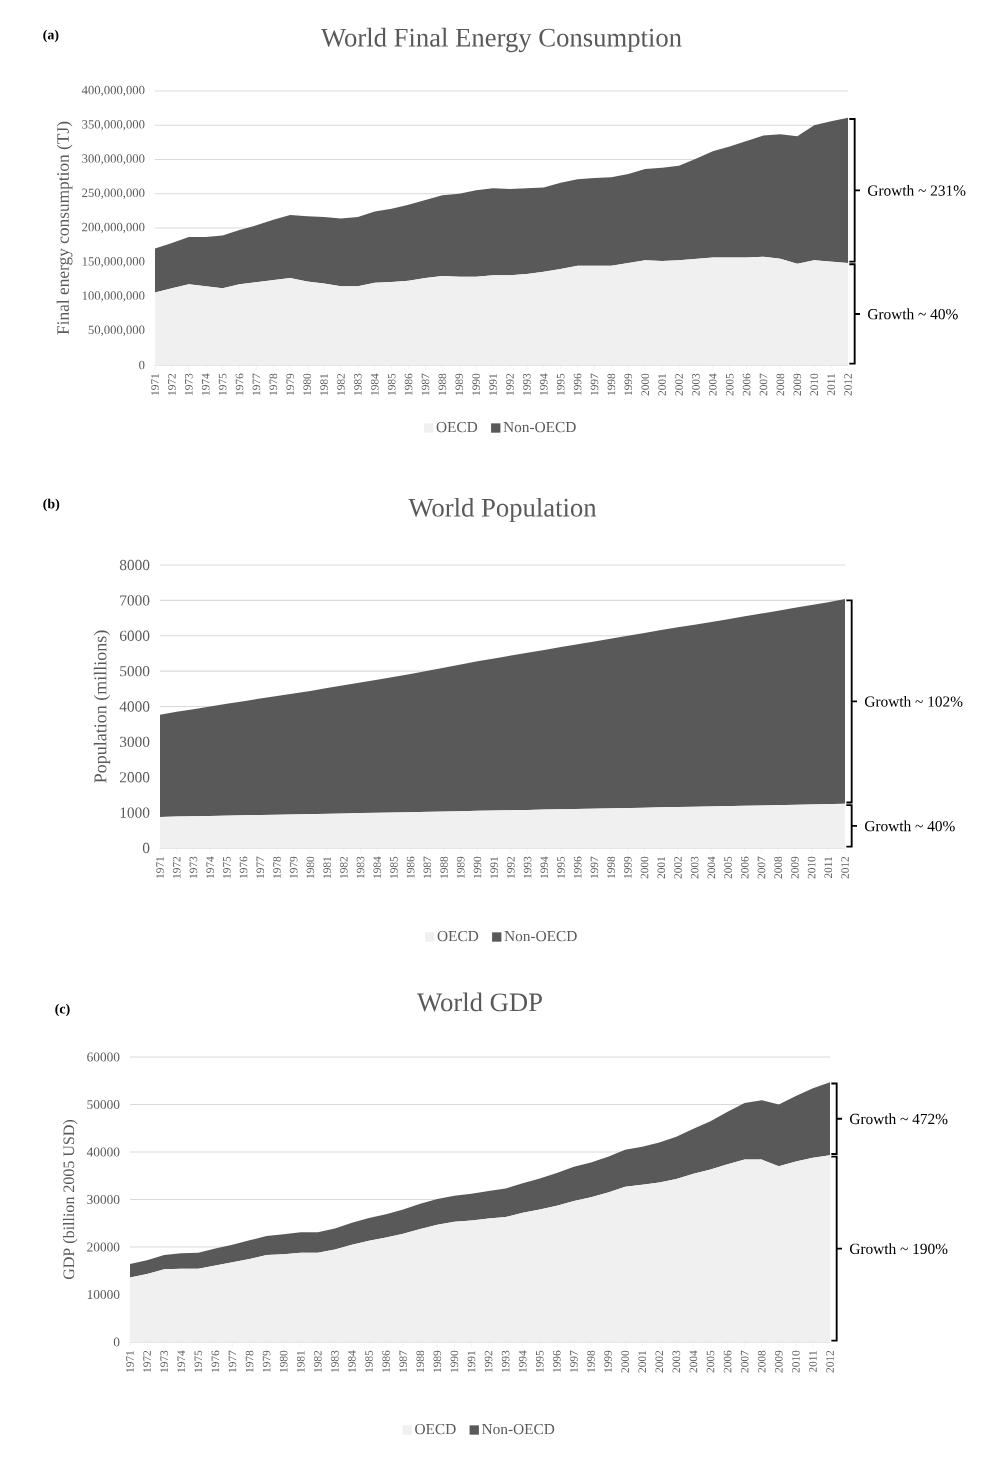  Describe the element at coordinates (437, 1361) in the screenshot. I see `x-tick-label: 1989` at that location.